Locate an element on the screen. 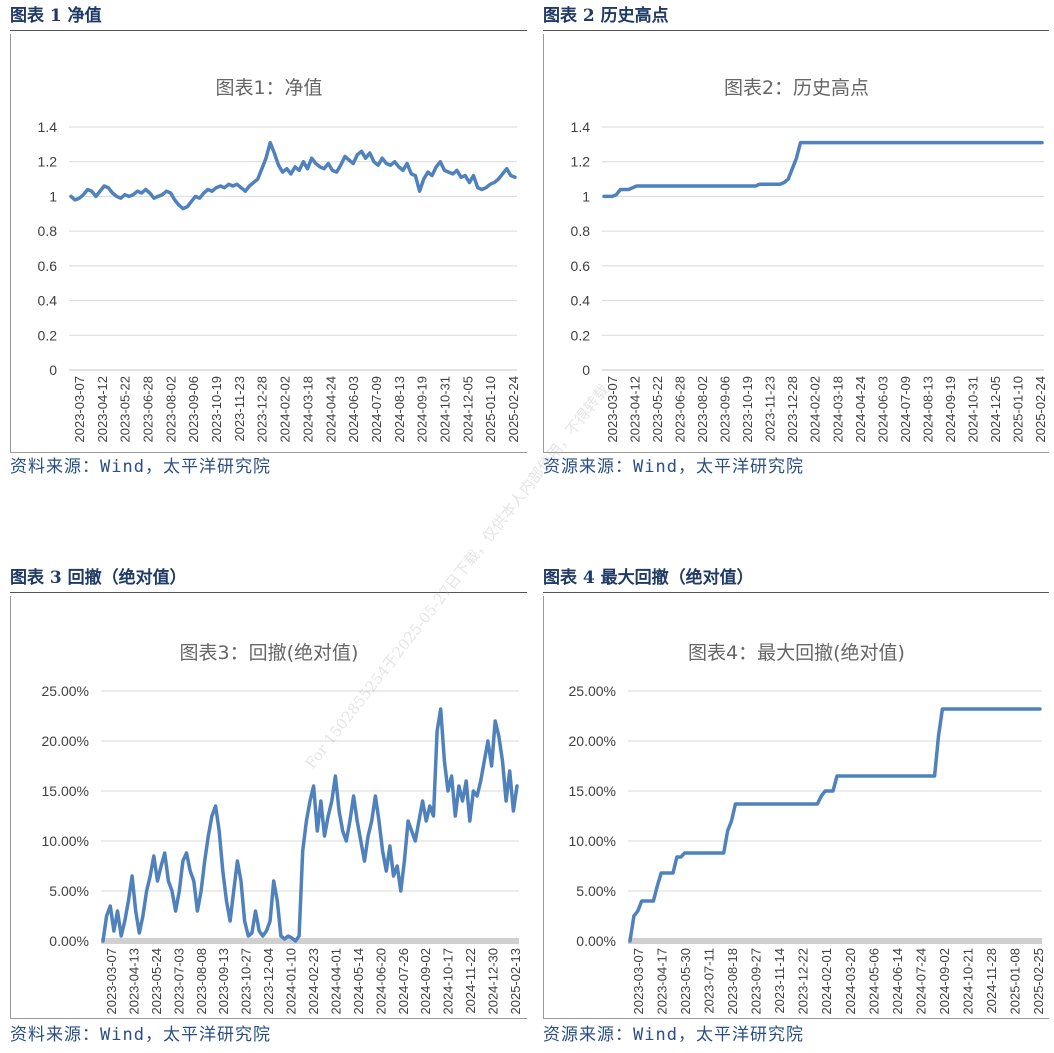 The image size is (1054, 1053). x-tick-label: 2023-12-04 is located at coordinates (268, 981).